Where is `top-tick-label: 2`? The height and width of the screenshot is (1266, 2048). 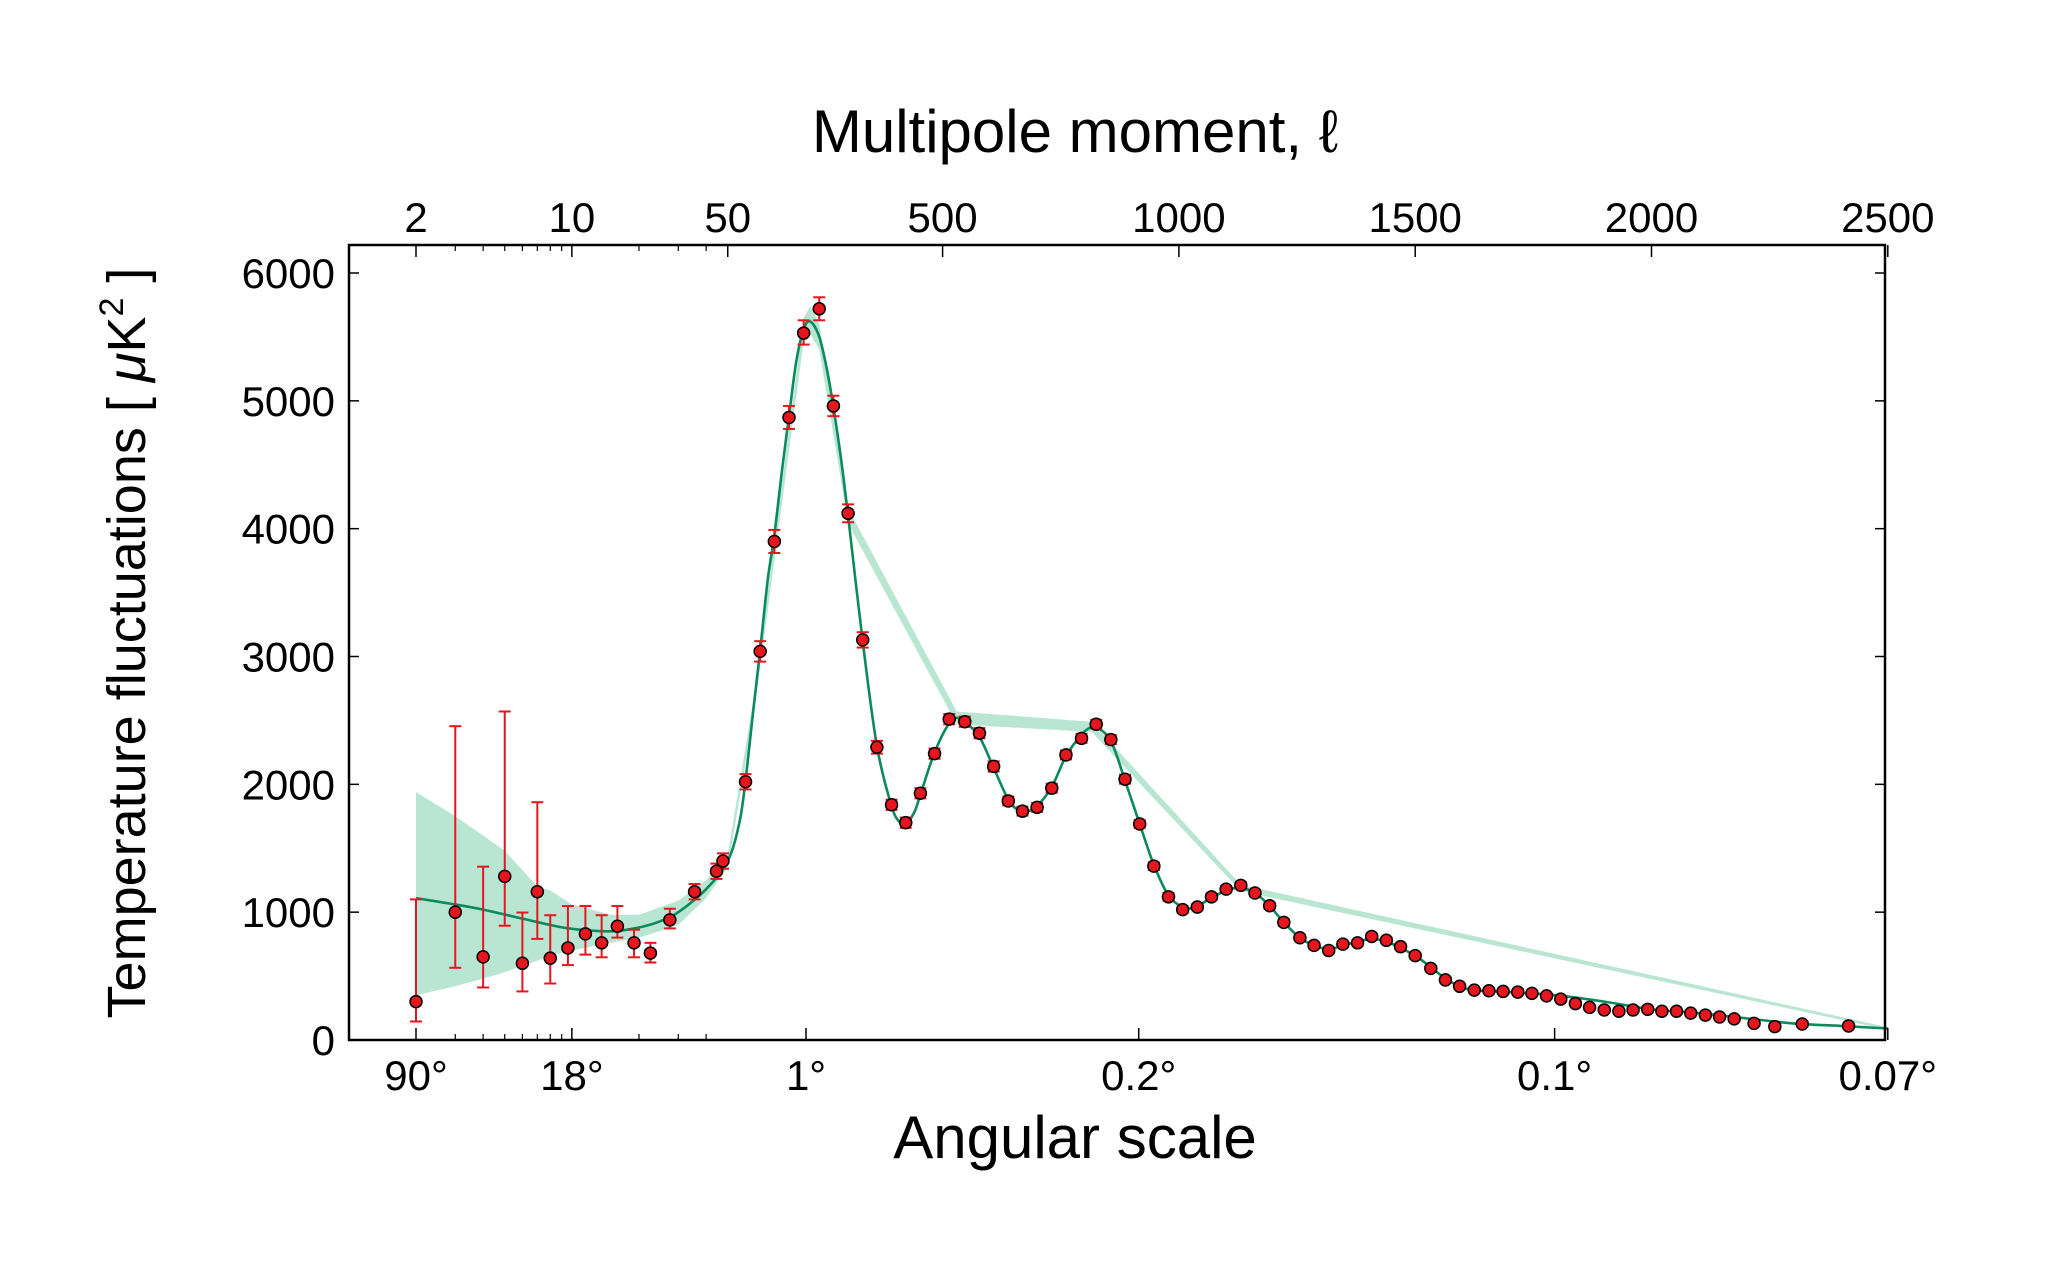
top-tick-label: 2 is located at coordinates (415, 217).